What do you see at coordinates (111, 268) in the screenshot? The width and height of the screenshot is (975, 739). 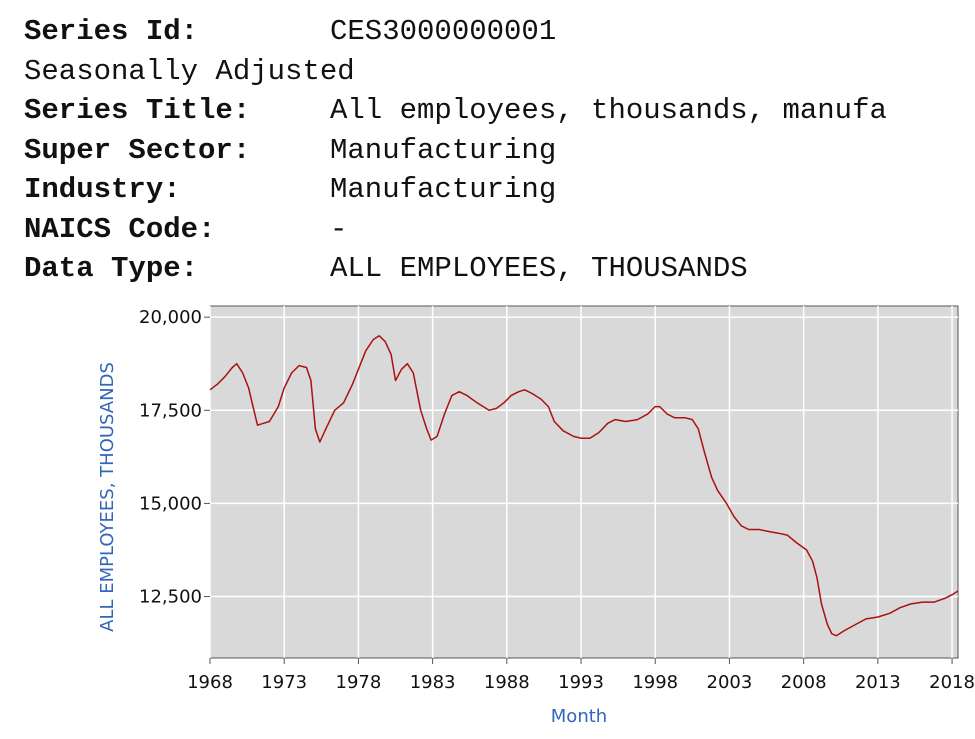 I see `data-type-label: Data Type:` at bounding box center [111, 268].